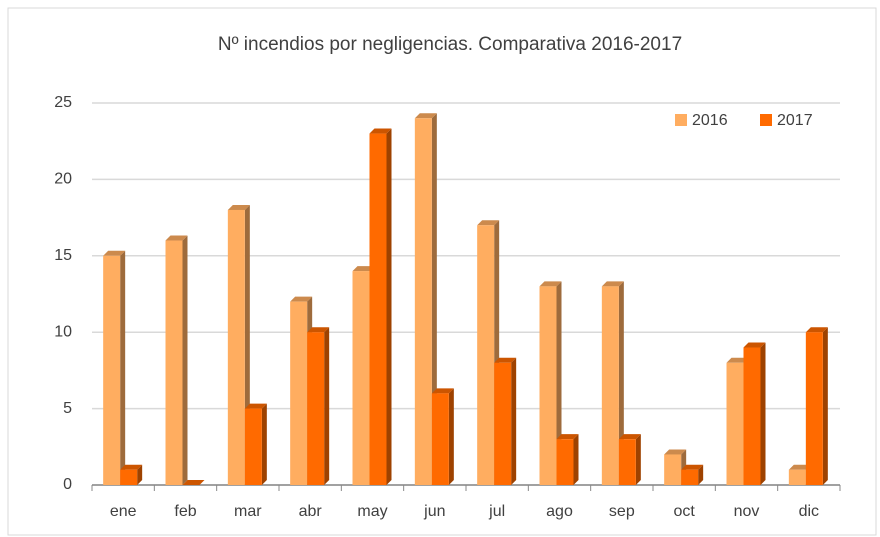  Describe the element at coordinates (809, 511) in the screenshot. I see `x-tick-label: dic` at that location.